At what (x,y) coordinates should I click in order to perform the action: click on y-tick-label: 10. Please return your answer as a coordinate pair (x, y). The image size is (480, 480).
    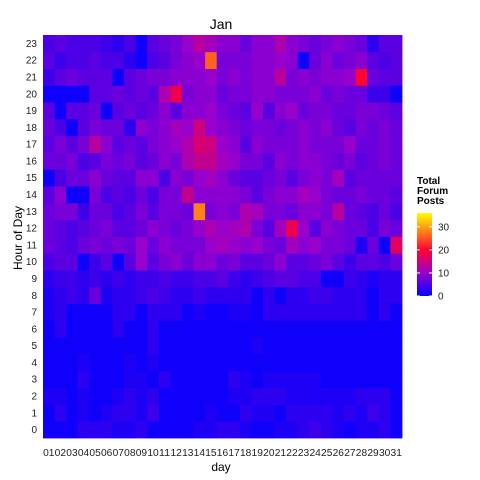
    Looking at the image, I should click on (32, 262).